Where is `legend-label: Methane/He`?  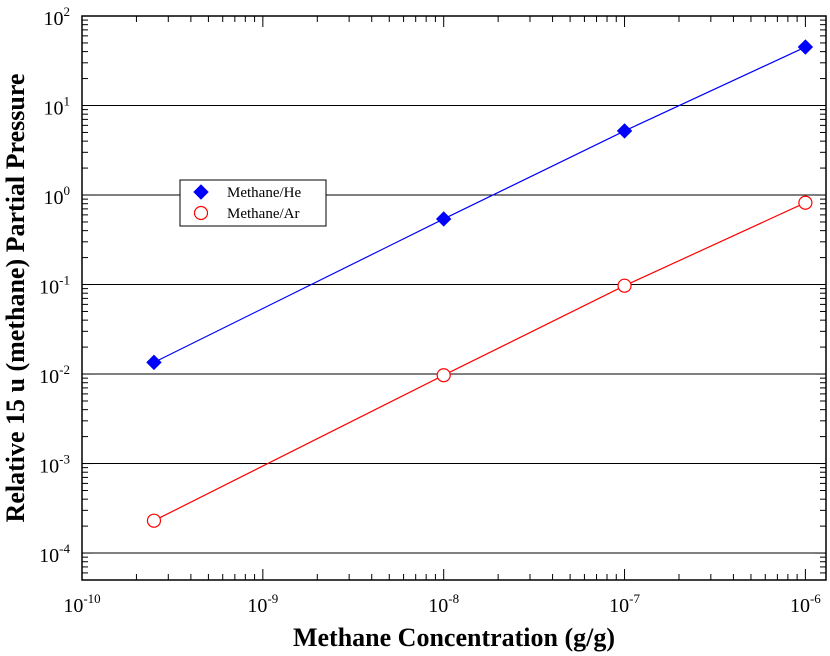
legend-label: Methane/He is located at coordinates (264, 193).